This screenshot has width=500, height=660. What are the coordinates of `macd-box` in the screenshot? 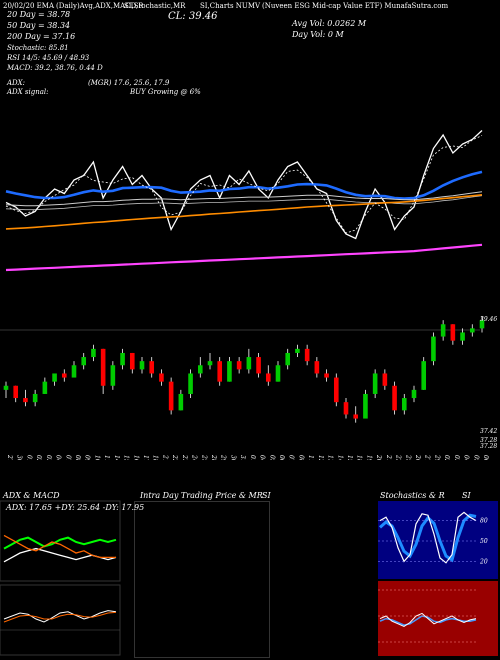 It's located at (60, 620).